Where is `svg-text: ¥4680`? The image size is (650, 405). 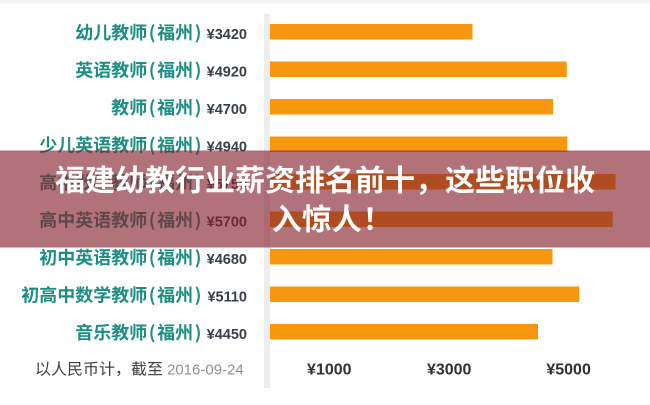 svg-text: ¥4680 is located at coordinates (227, 260).